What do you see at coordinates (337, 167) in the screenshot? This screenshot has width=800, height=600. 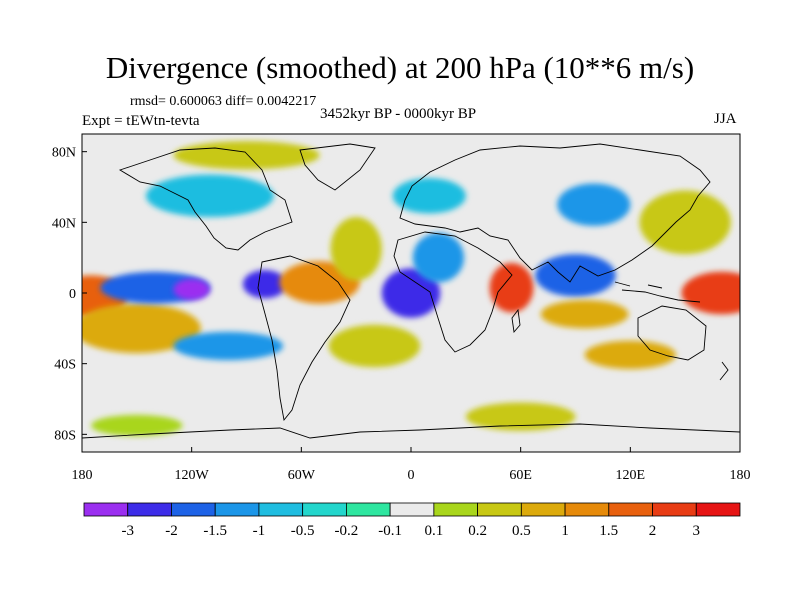 I see `coast-greenland` at bounding box center [337, 167].